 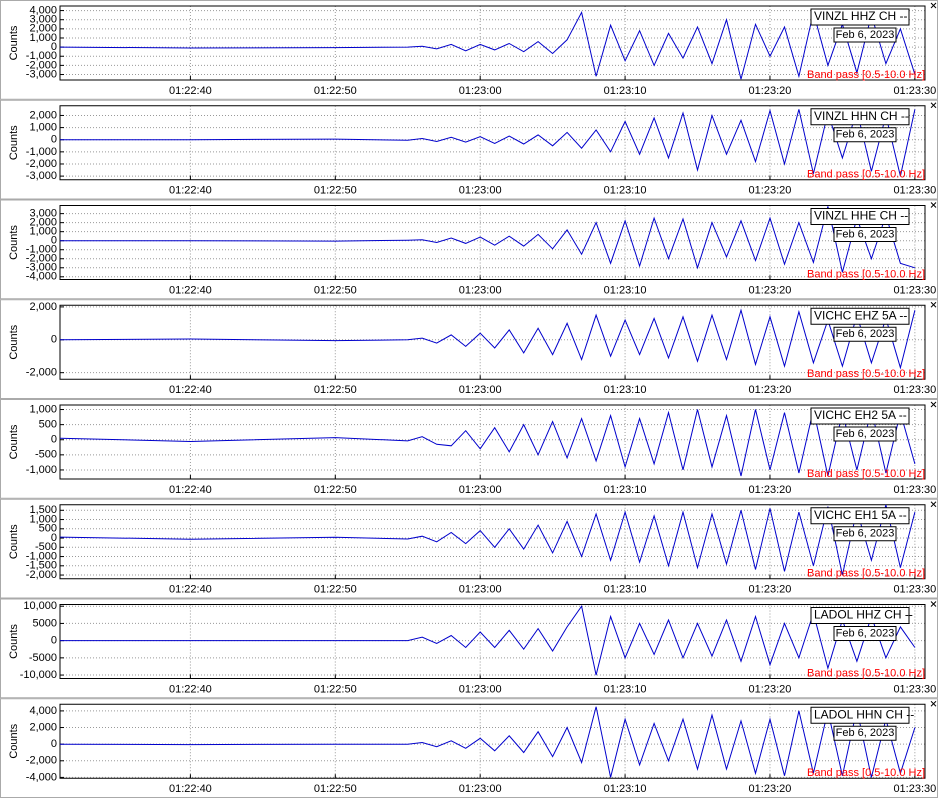 What do you see at coordinates (41, 277) in the screenshot?
I see `y-tick-label: -4,000` at bounding box center [41, 277].